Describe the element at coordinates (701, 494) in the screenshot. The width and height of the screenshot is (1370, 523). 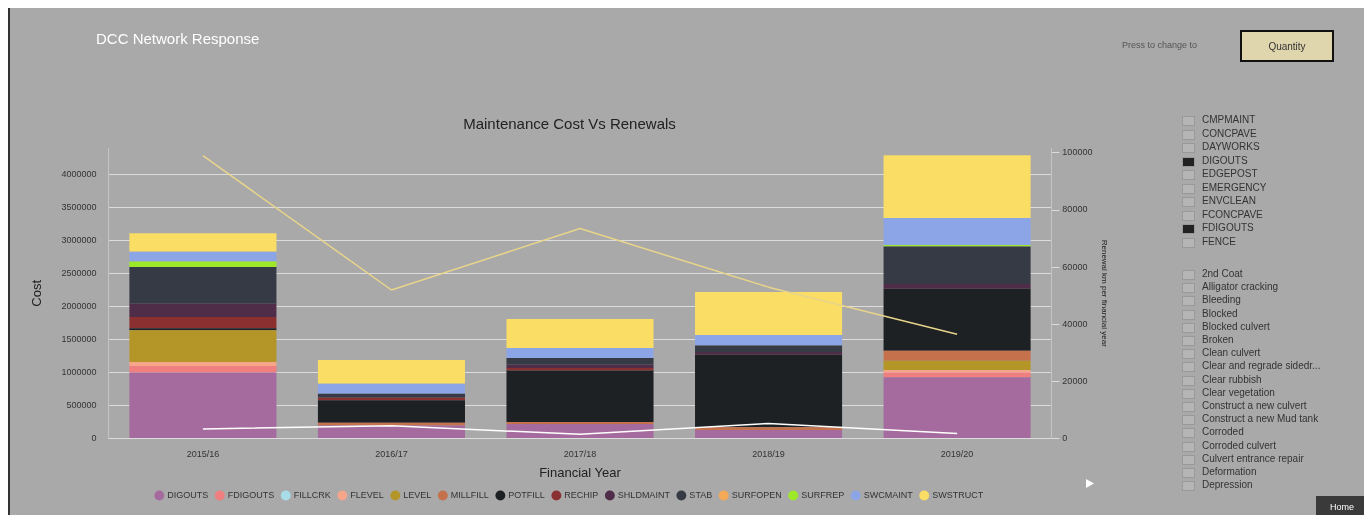
I see `legend-label: STAB` at that location.